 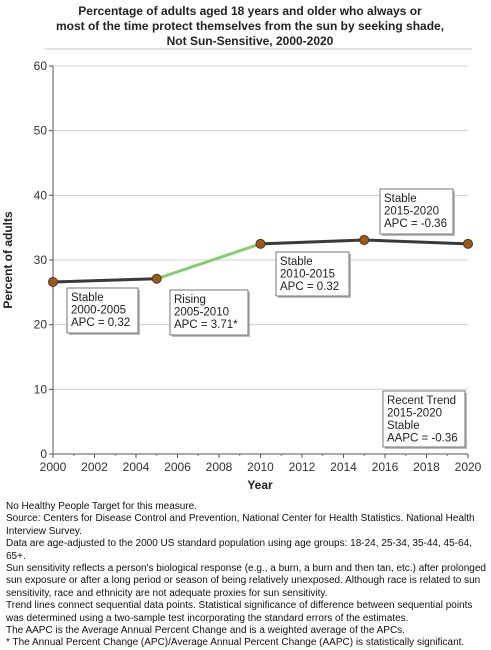 I want to click on y-tick-label: 20, so click(x=41, y=325).